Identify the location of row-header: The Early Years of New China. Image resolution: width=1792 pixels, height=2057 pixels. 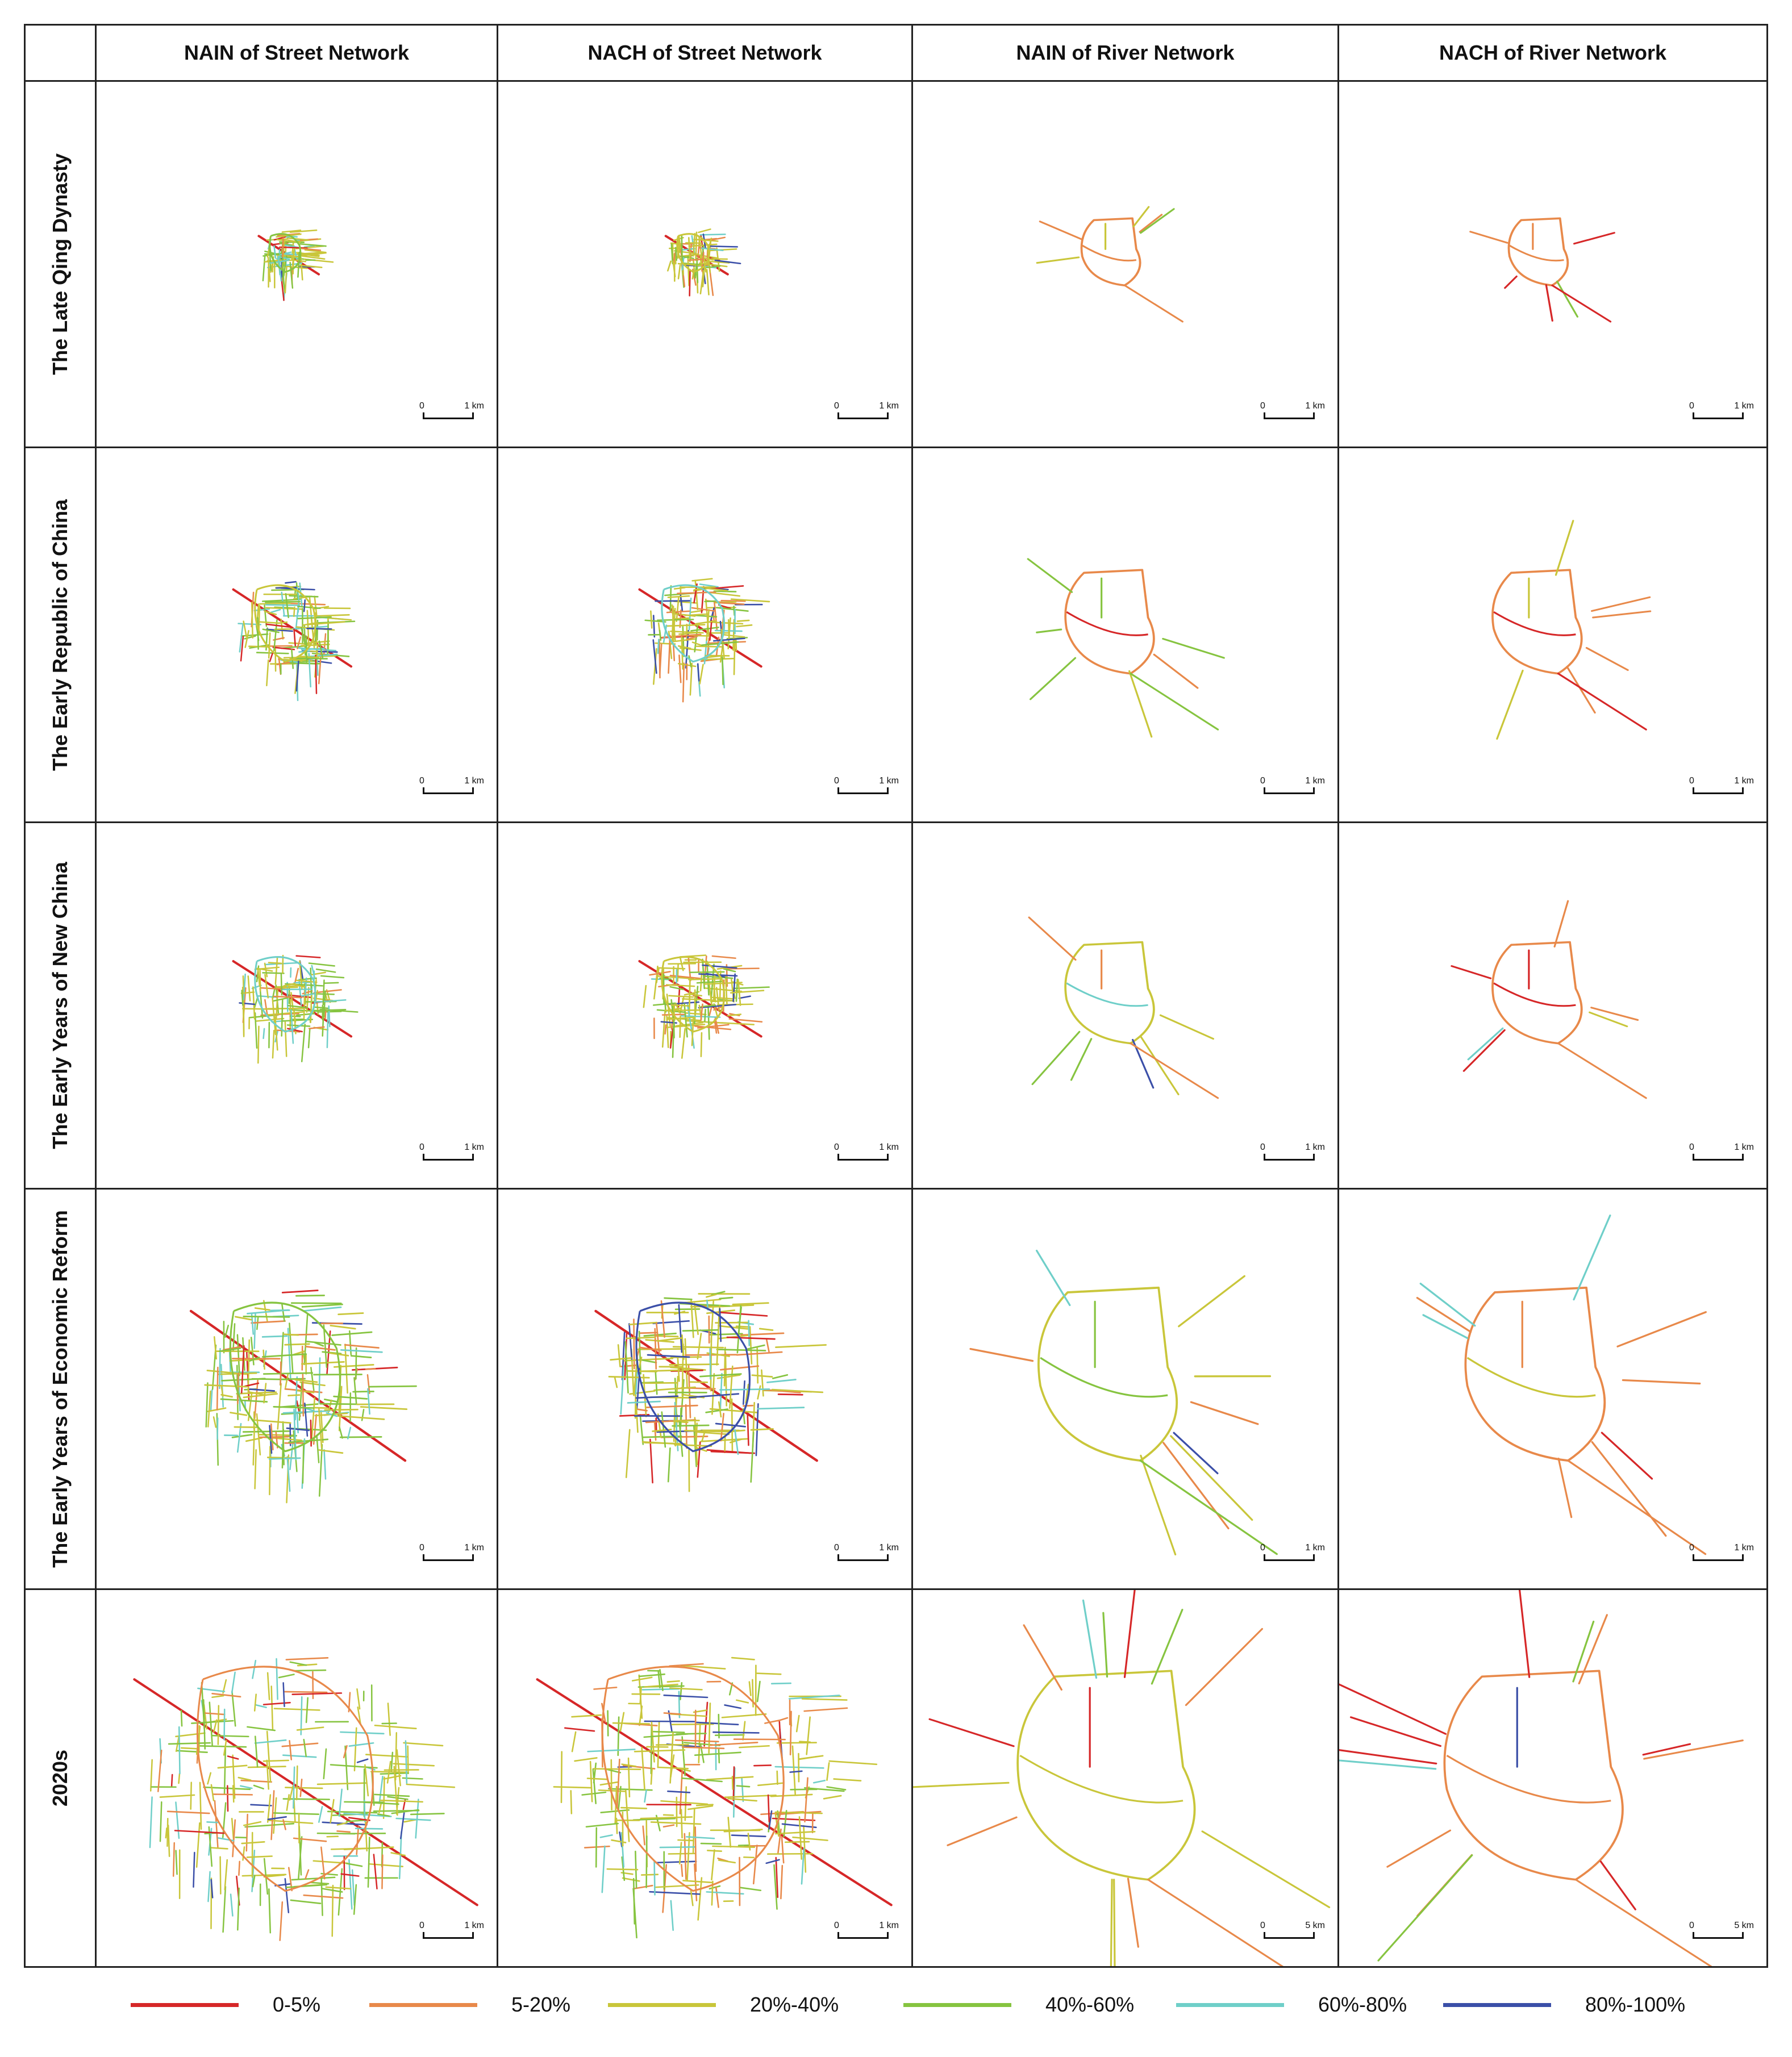
(60, 1005).